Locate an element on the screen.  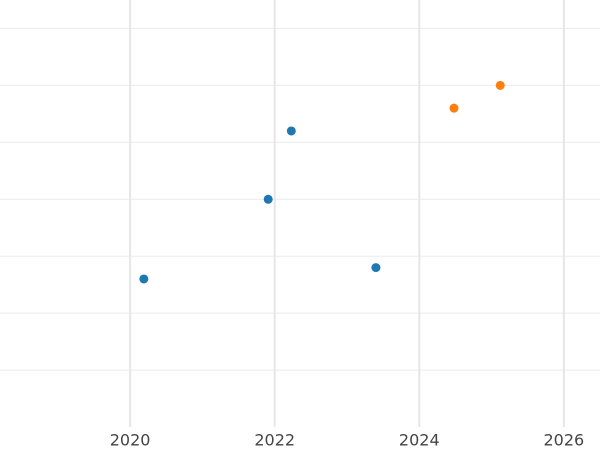
x-tick-label: 2024 is located at coordinates (419, 440).